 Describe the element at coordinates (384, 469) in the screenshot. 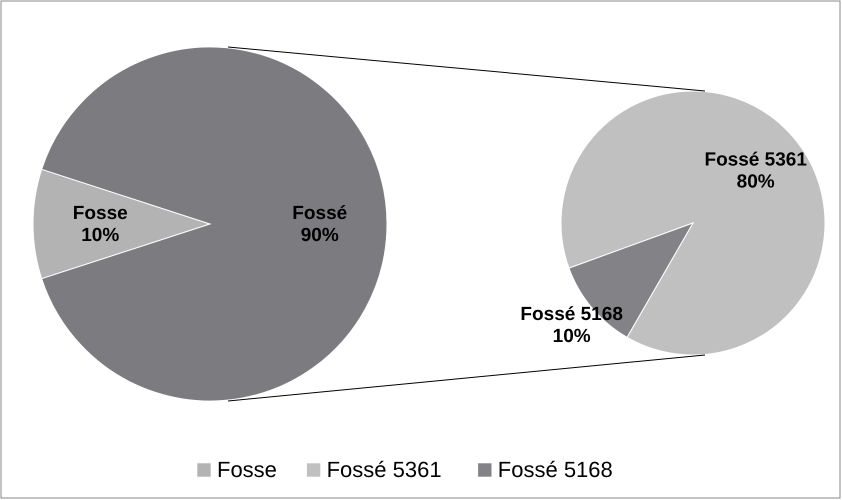

I see `category-label: Fossé 5361` at that location.